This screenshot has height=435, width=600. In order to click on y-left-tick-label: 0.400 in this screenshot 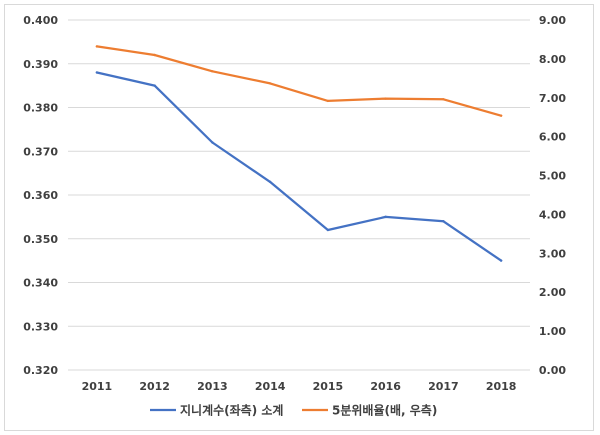, I will do `click(40, 20)`.